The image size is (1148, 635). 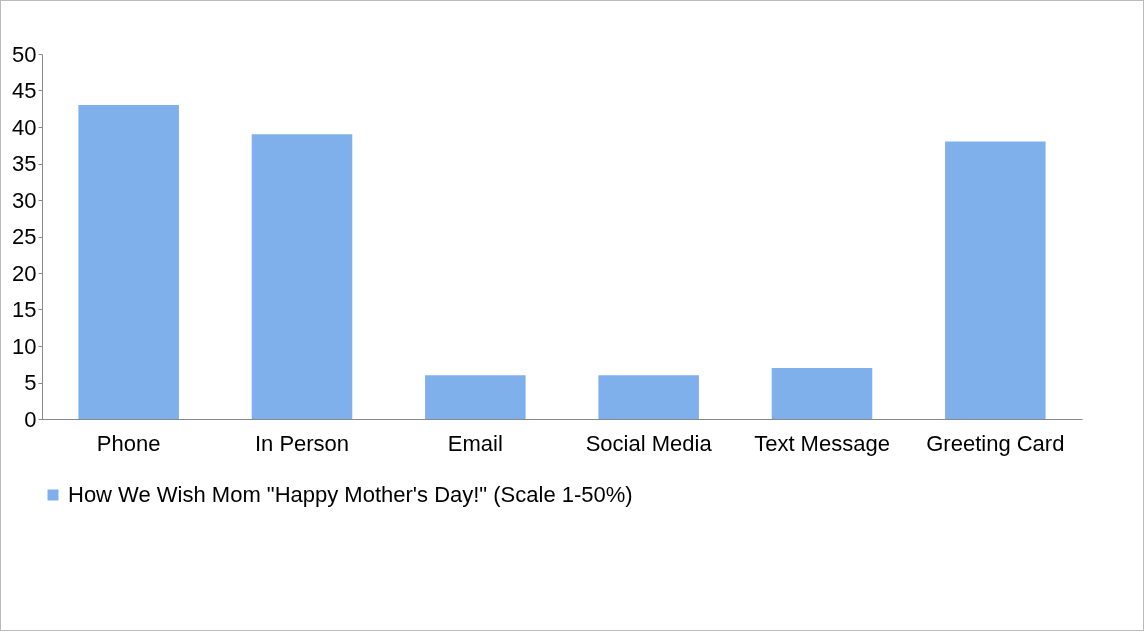 What do you see at coordinates (24, 163) in the screenshot?
I see `y-tick-label: 35` at bounding box center [24, 163].